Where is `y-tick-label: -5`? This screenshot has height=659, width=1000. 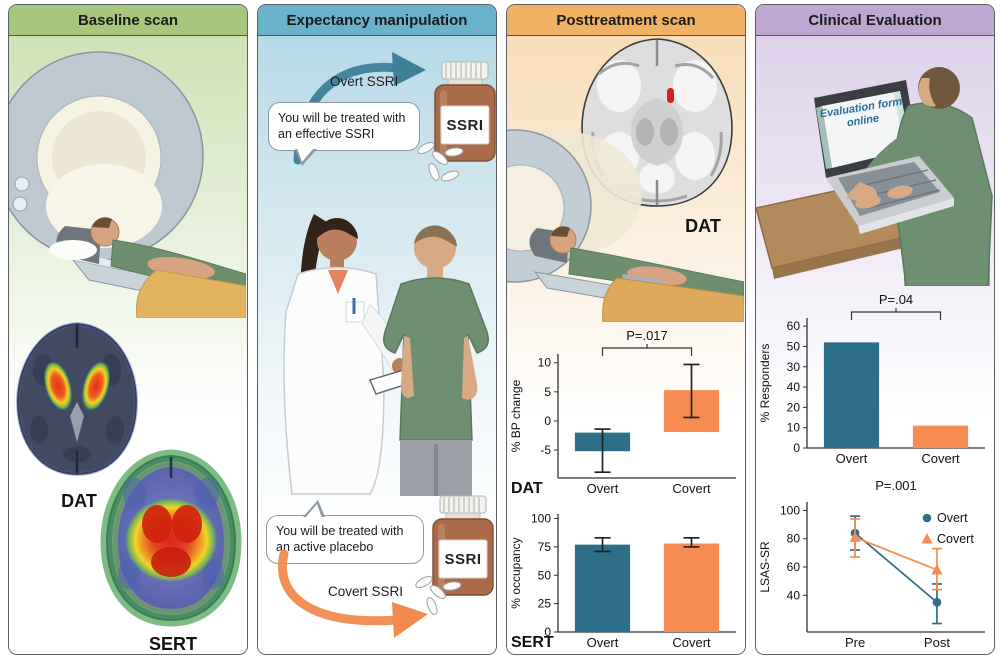
y-tick-label: -5 is located at coordinates (545, 450).